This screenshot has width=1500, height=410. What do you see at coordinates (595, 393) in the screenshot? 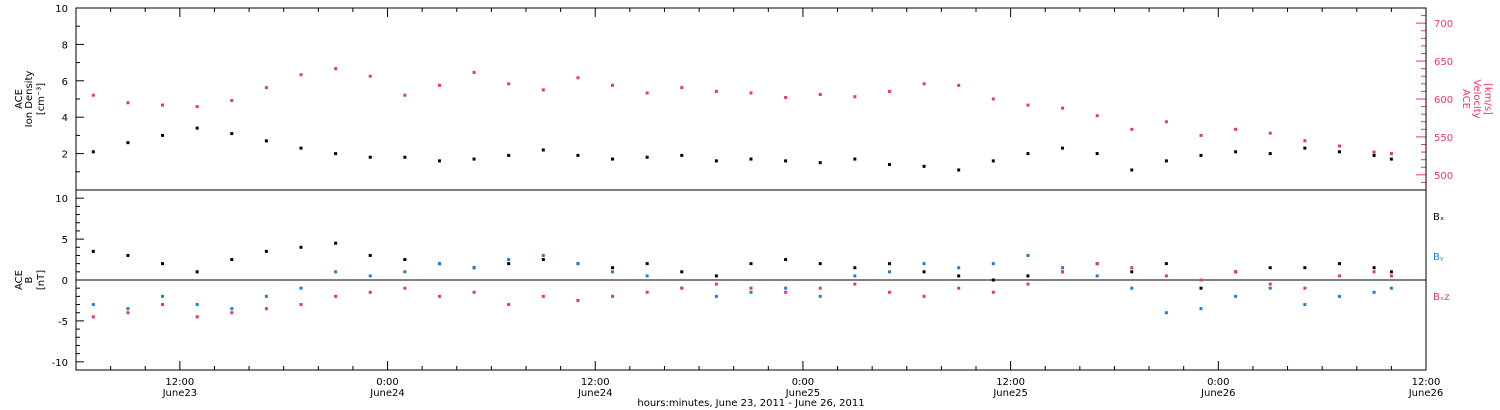
I see `x-tick-date-label: June24` at bounding box center [595, 393].